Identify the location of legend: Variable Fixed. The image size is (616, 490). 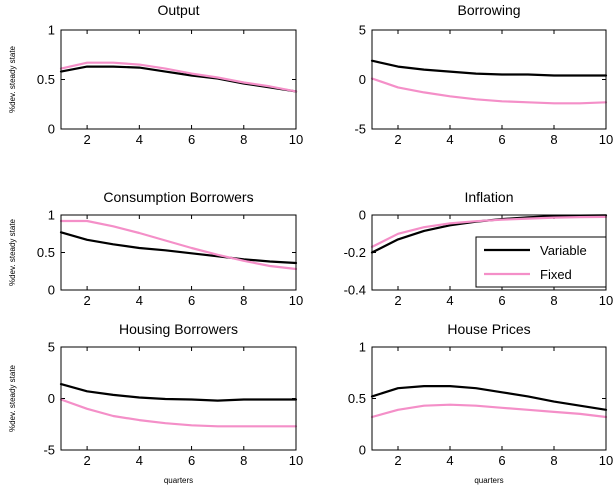
(541, 262).